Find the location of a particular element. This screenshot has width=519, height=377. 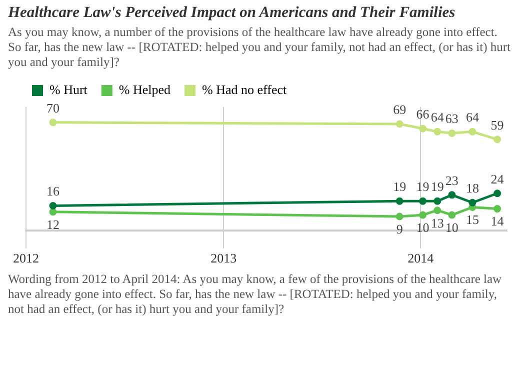

x-tick-label: 2013 is located at coordinates (223, 258).